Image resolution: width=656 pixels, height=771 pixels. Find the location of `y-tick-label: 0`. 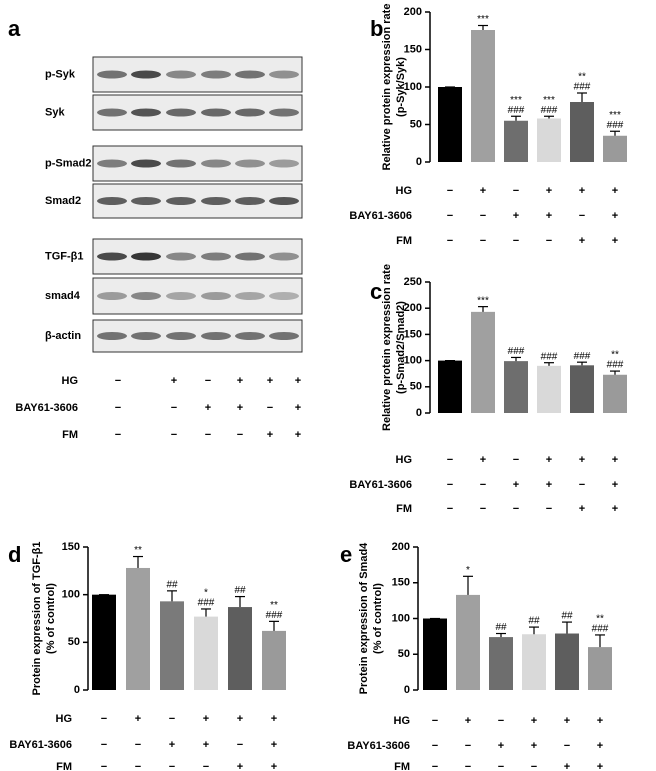

y-tick-label: 0 is located at coordinates (77, 690).